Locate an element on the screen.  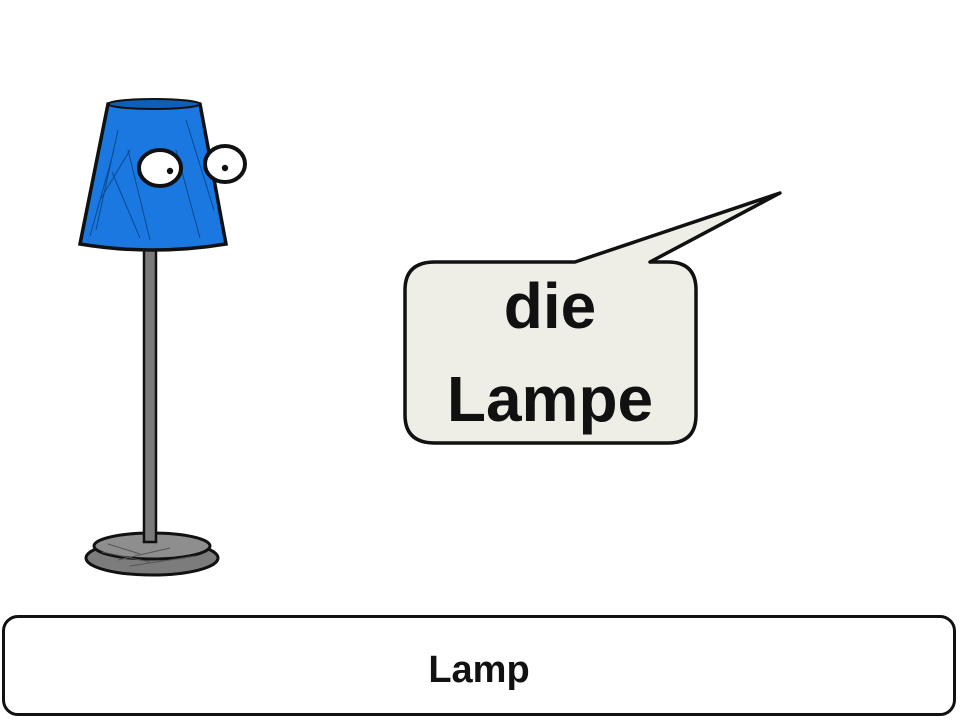
speech-bubble is located at coordinates (592, 318).